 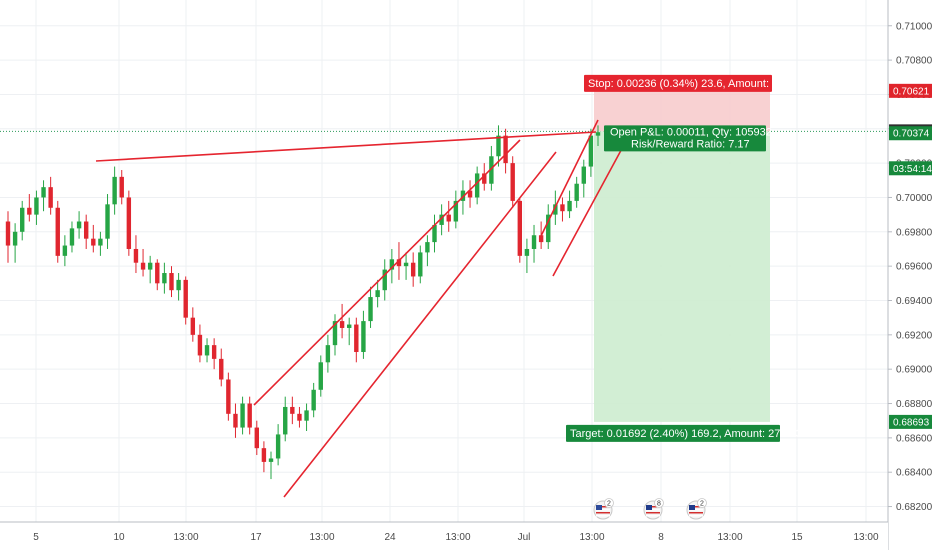 I want to click on price-tag-label: 0.68693, so click(x=911, y=422).